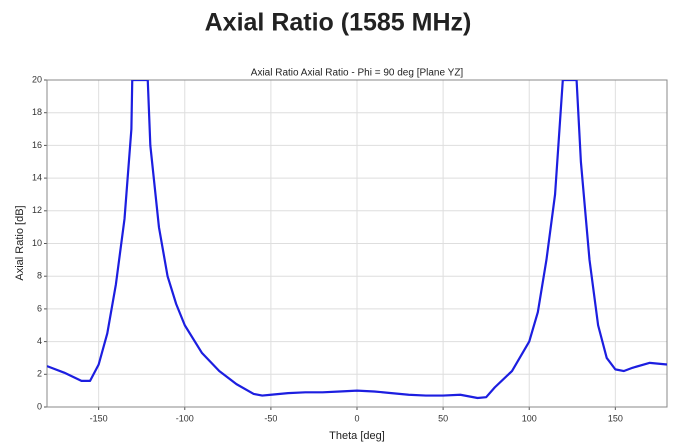  What do you see at coordinates (185, 418) in the screenshot?
I see `x-tick-label: -100` at bounding box center [185, 418].